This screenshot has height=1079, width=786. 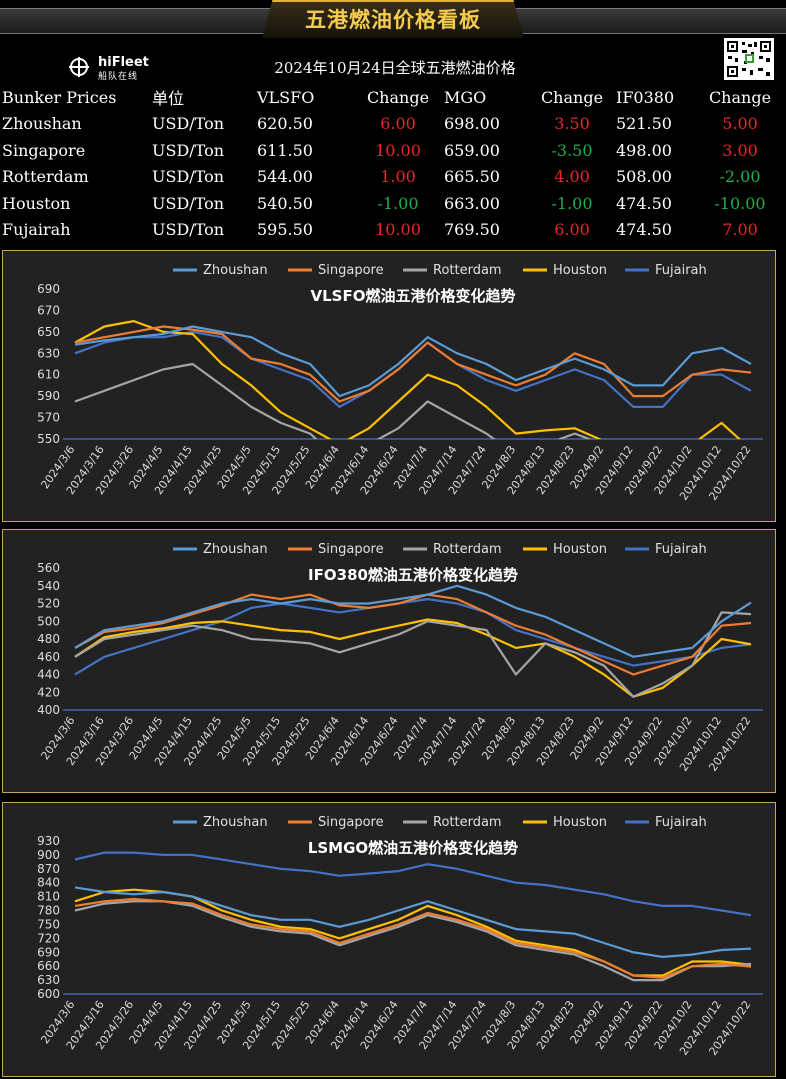 What do you see at coordinates (48, 710) in the screenshot?
I see `y-tick-label: 400` at bounding box center [48, 710].